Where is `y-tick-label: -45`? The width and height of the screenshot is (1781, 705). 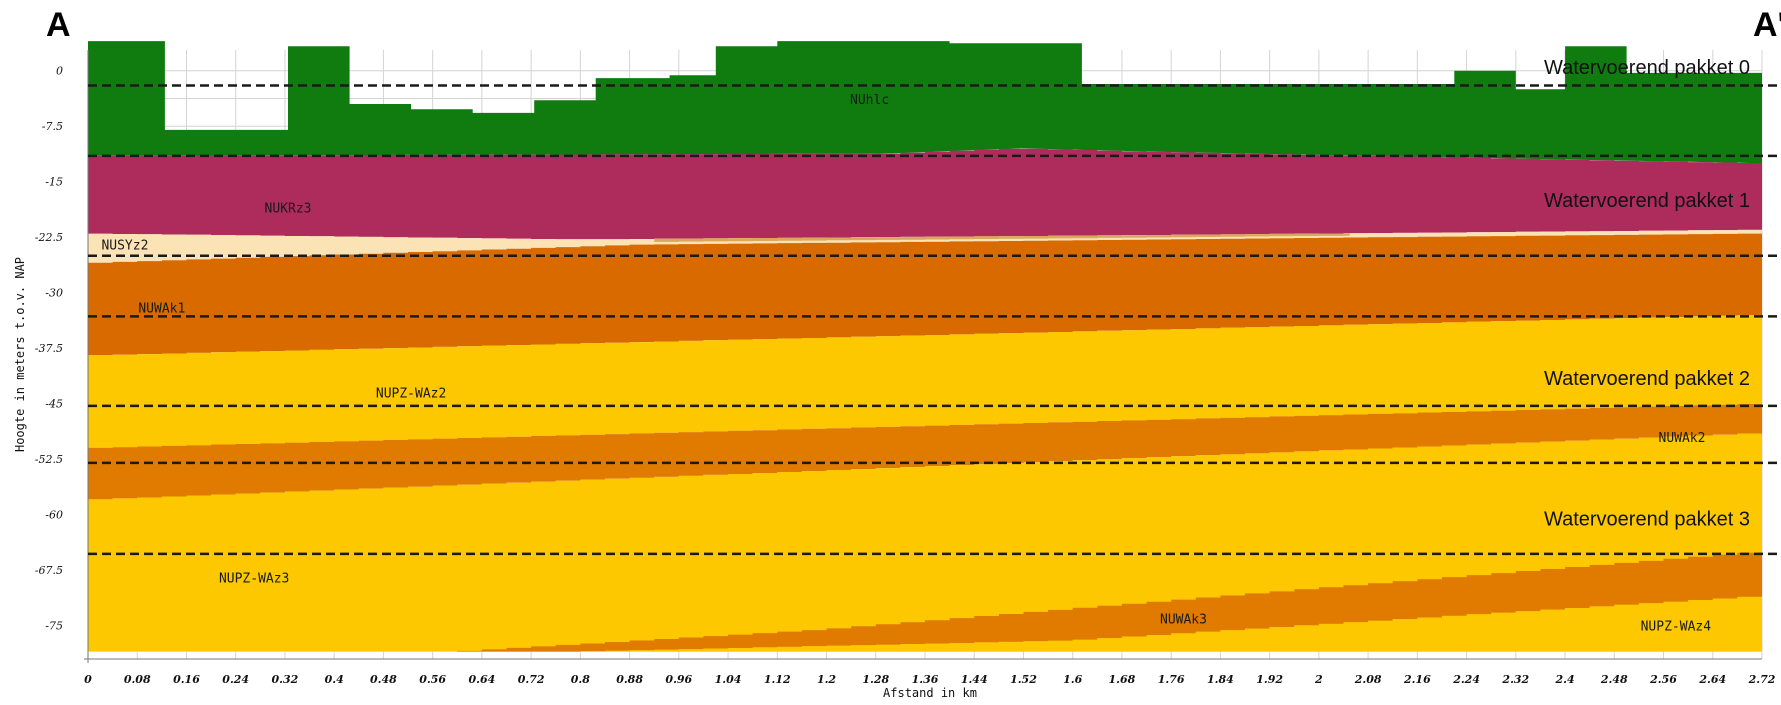 y-tick-label: -45 is located at coordinates (54, 404).